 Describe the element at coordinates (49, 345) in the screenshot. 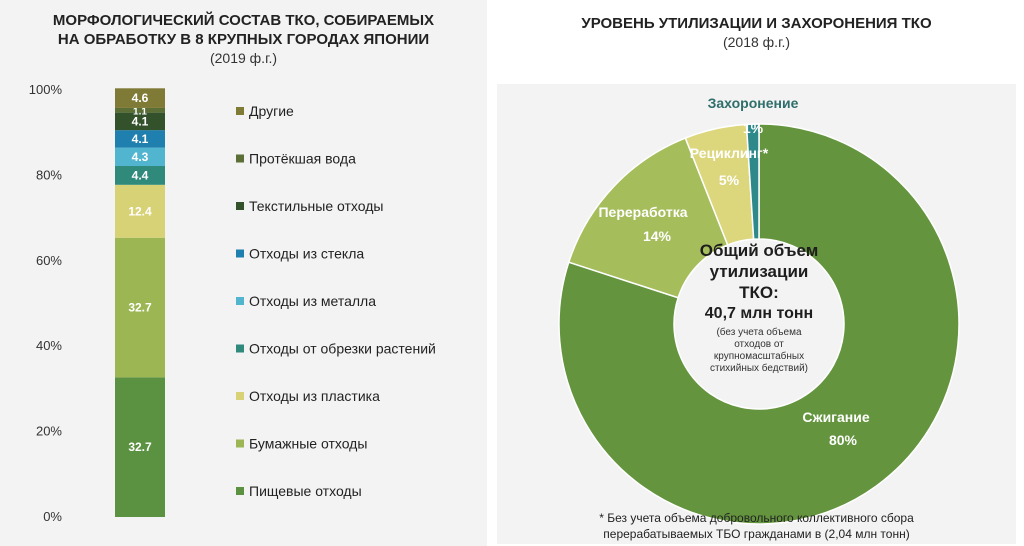

I see `y-tick-label: 40%` at that location.